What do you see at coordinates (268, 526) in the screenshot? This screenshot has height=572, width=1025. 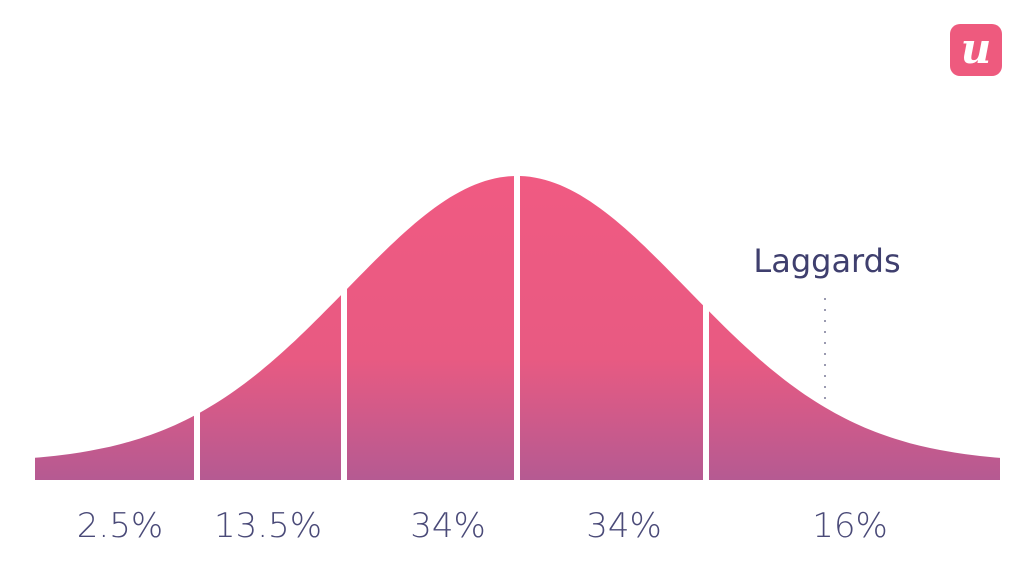 I see `segment-label: 13.5%` at bounding box center [268, 526].